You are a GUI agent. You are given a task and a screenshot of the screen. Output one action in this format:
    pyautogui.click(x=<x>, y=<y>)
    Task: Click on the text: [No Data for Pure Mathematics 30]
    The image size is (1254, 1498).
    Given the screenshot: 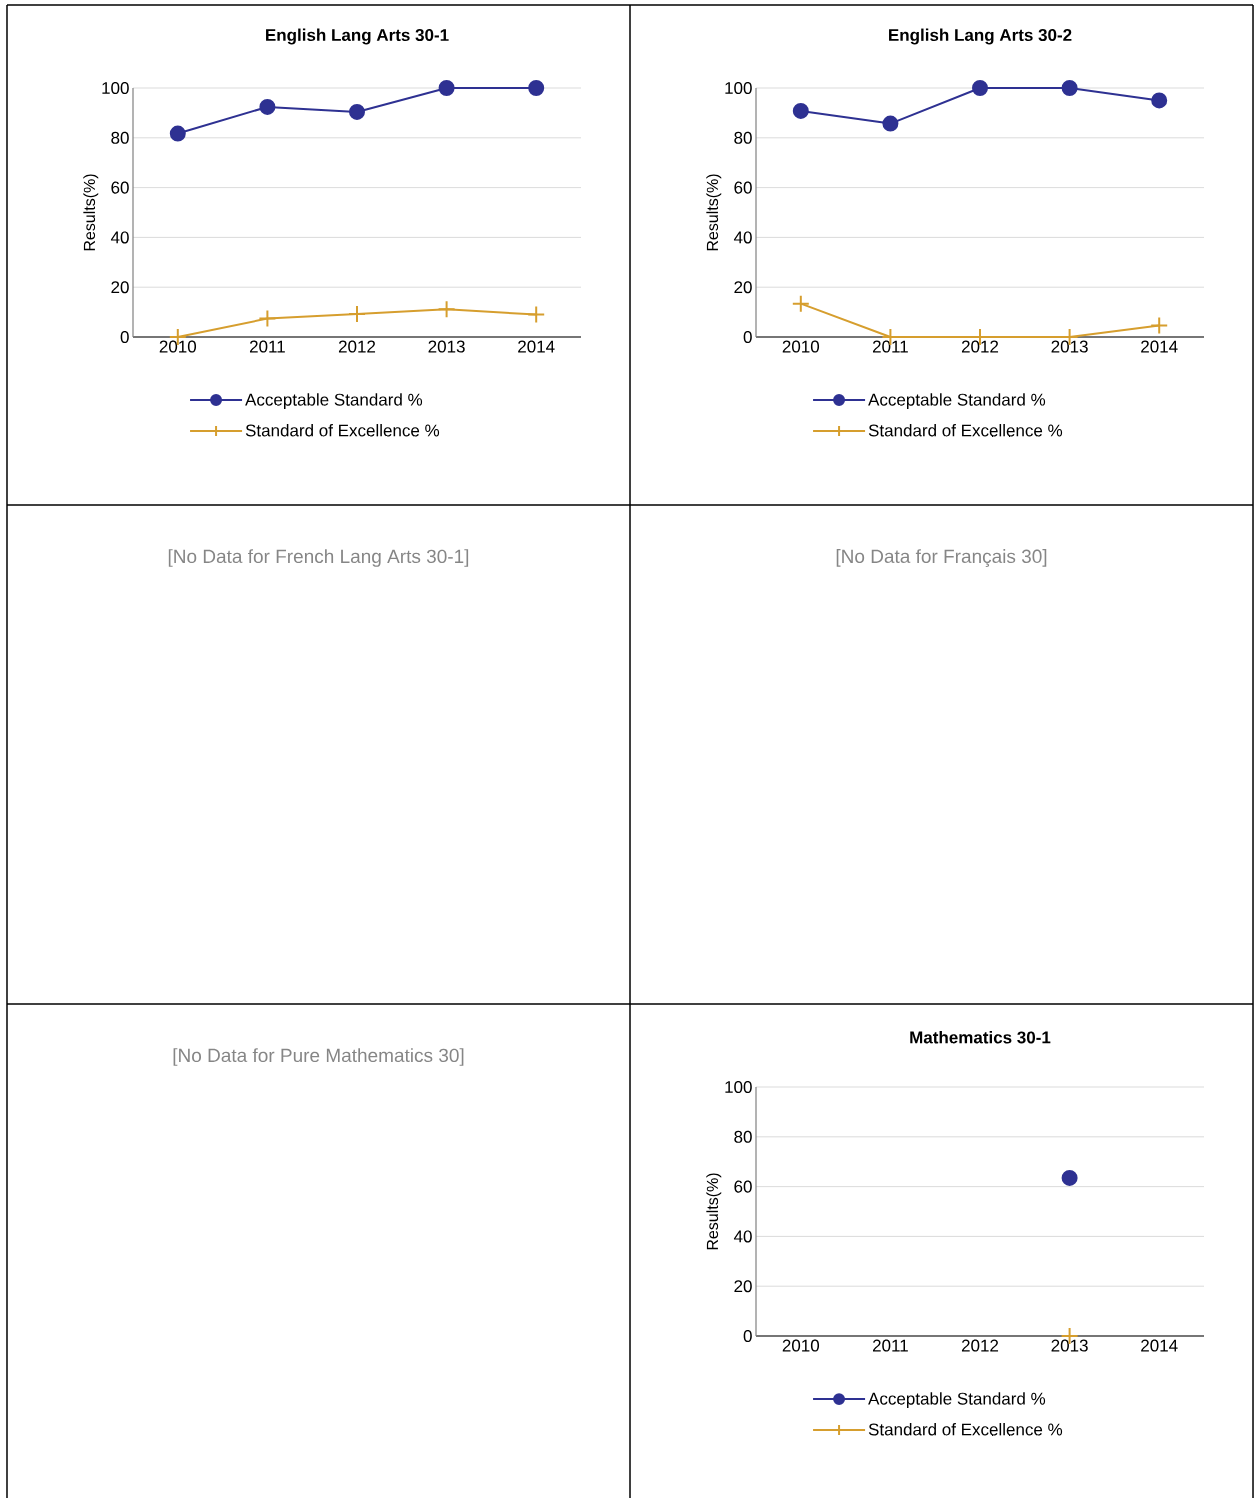 What is the action you would take?
    pyautogui.click(x=318, y=1057)
    